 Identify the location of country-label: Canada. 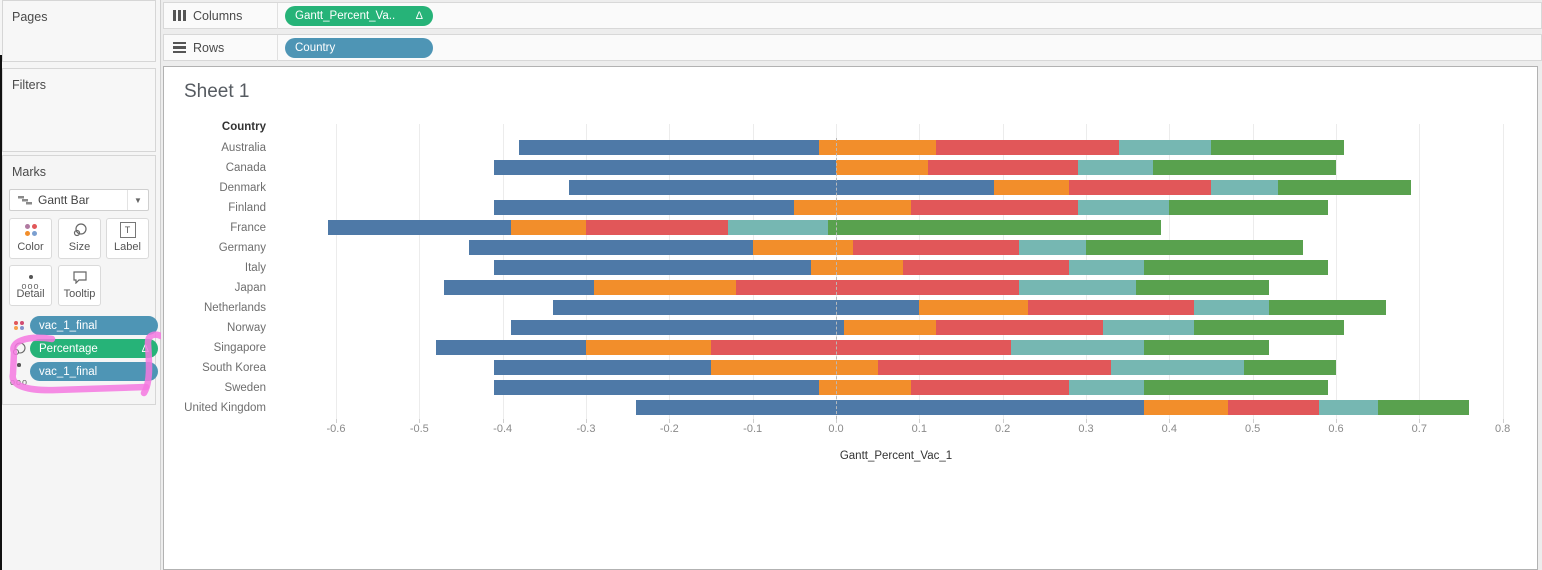
(245, 168).